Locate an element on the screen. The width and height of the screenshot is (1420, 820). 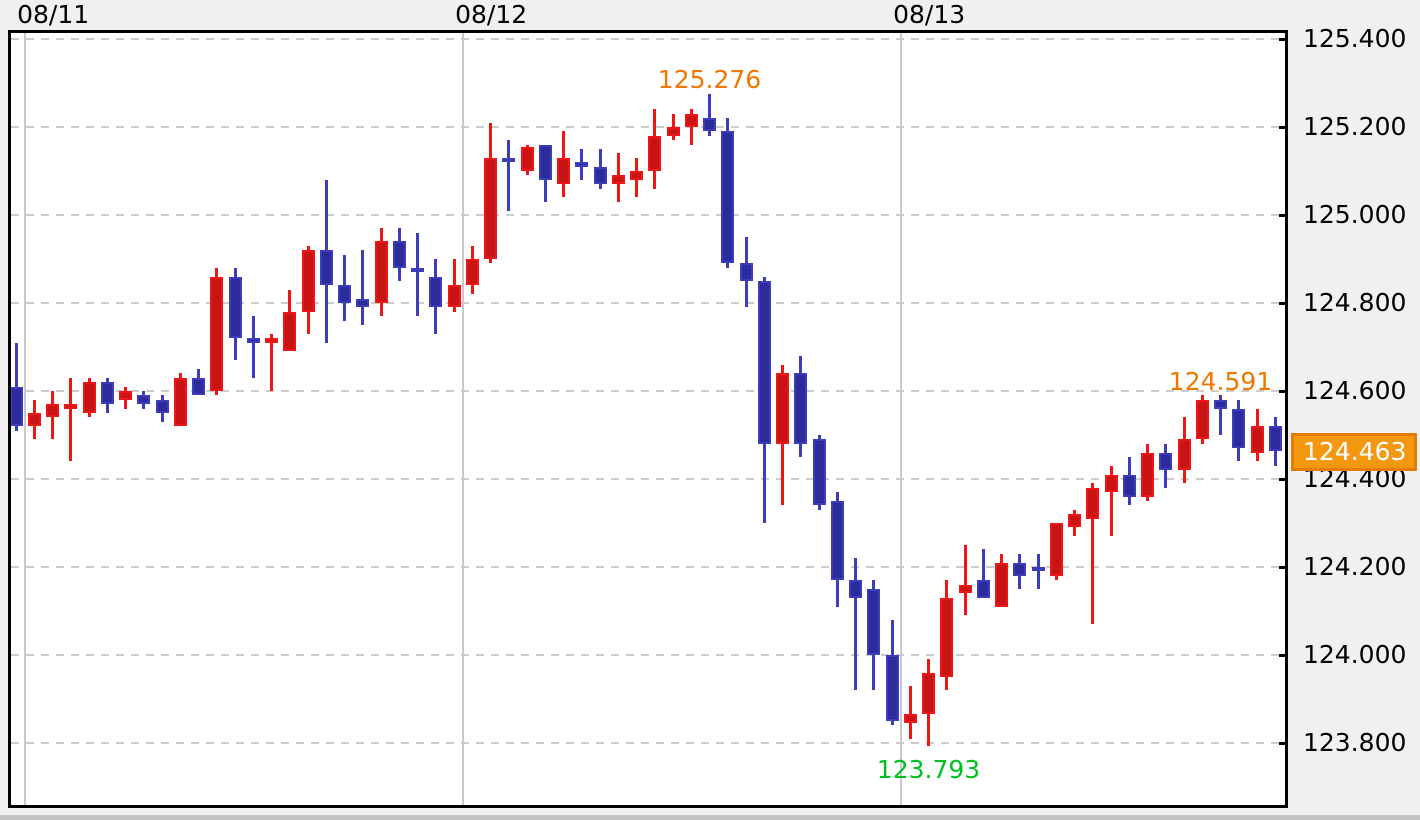
y-axis-label: 124.000 is located at coordinates (1355, 654).